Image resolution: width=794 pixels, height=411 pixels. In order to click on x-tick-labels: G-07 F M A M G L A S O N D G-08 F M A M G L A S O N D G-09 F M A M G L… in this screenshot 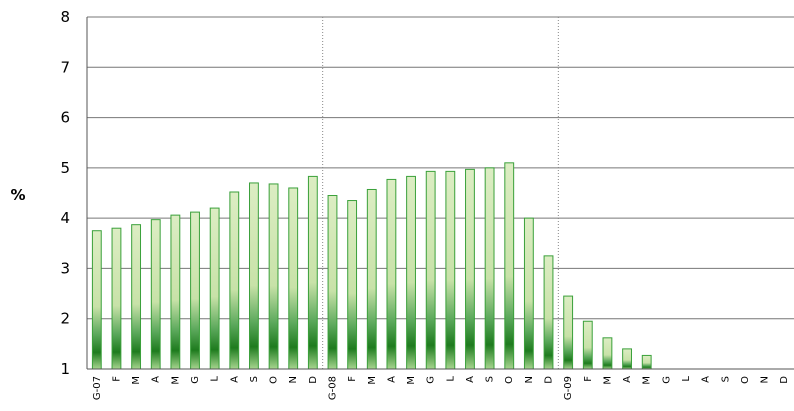, I will do `click(441, 388)`.